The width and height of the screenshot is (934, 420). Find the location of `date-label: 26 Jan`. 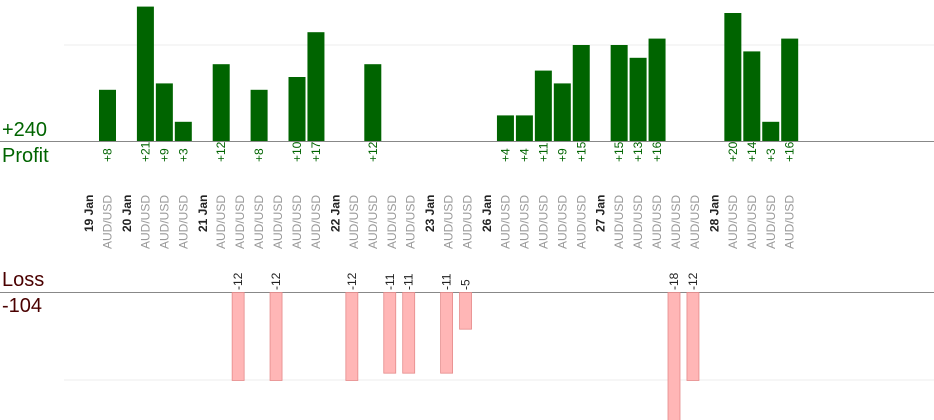

date-label: 26 Jan is located at coordinates (487, 213).